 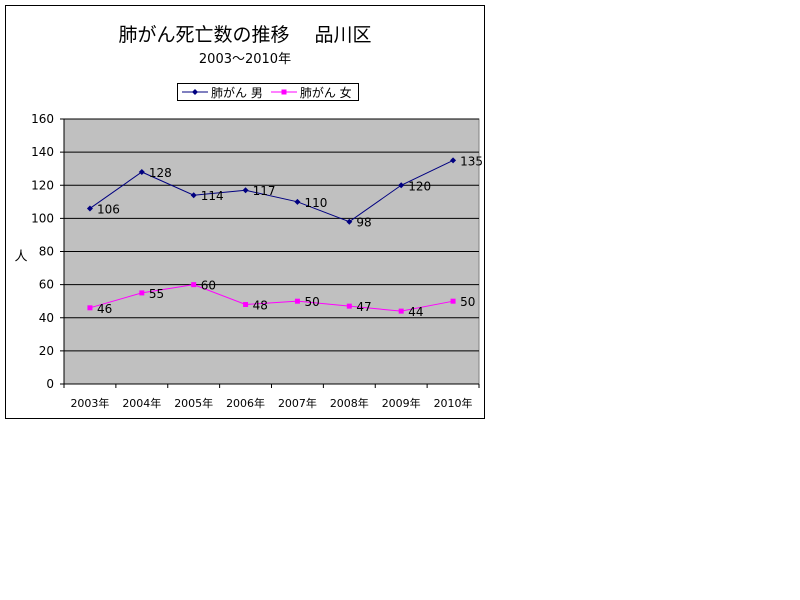 I want to click on data-label: 98, so click(x=363, y=223).